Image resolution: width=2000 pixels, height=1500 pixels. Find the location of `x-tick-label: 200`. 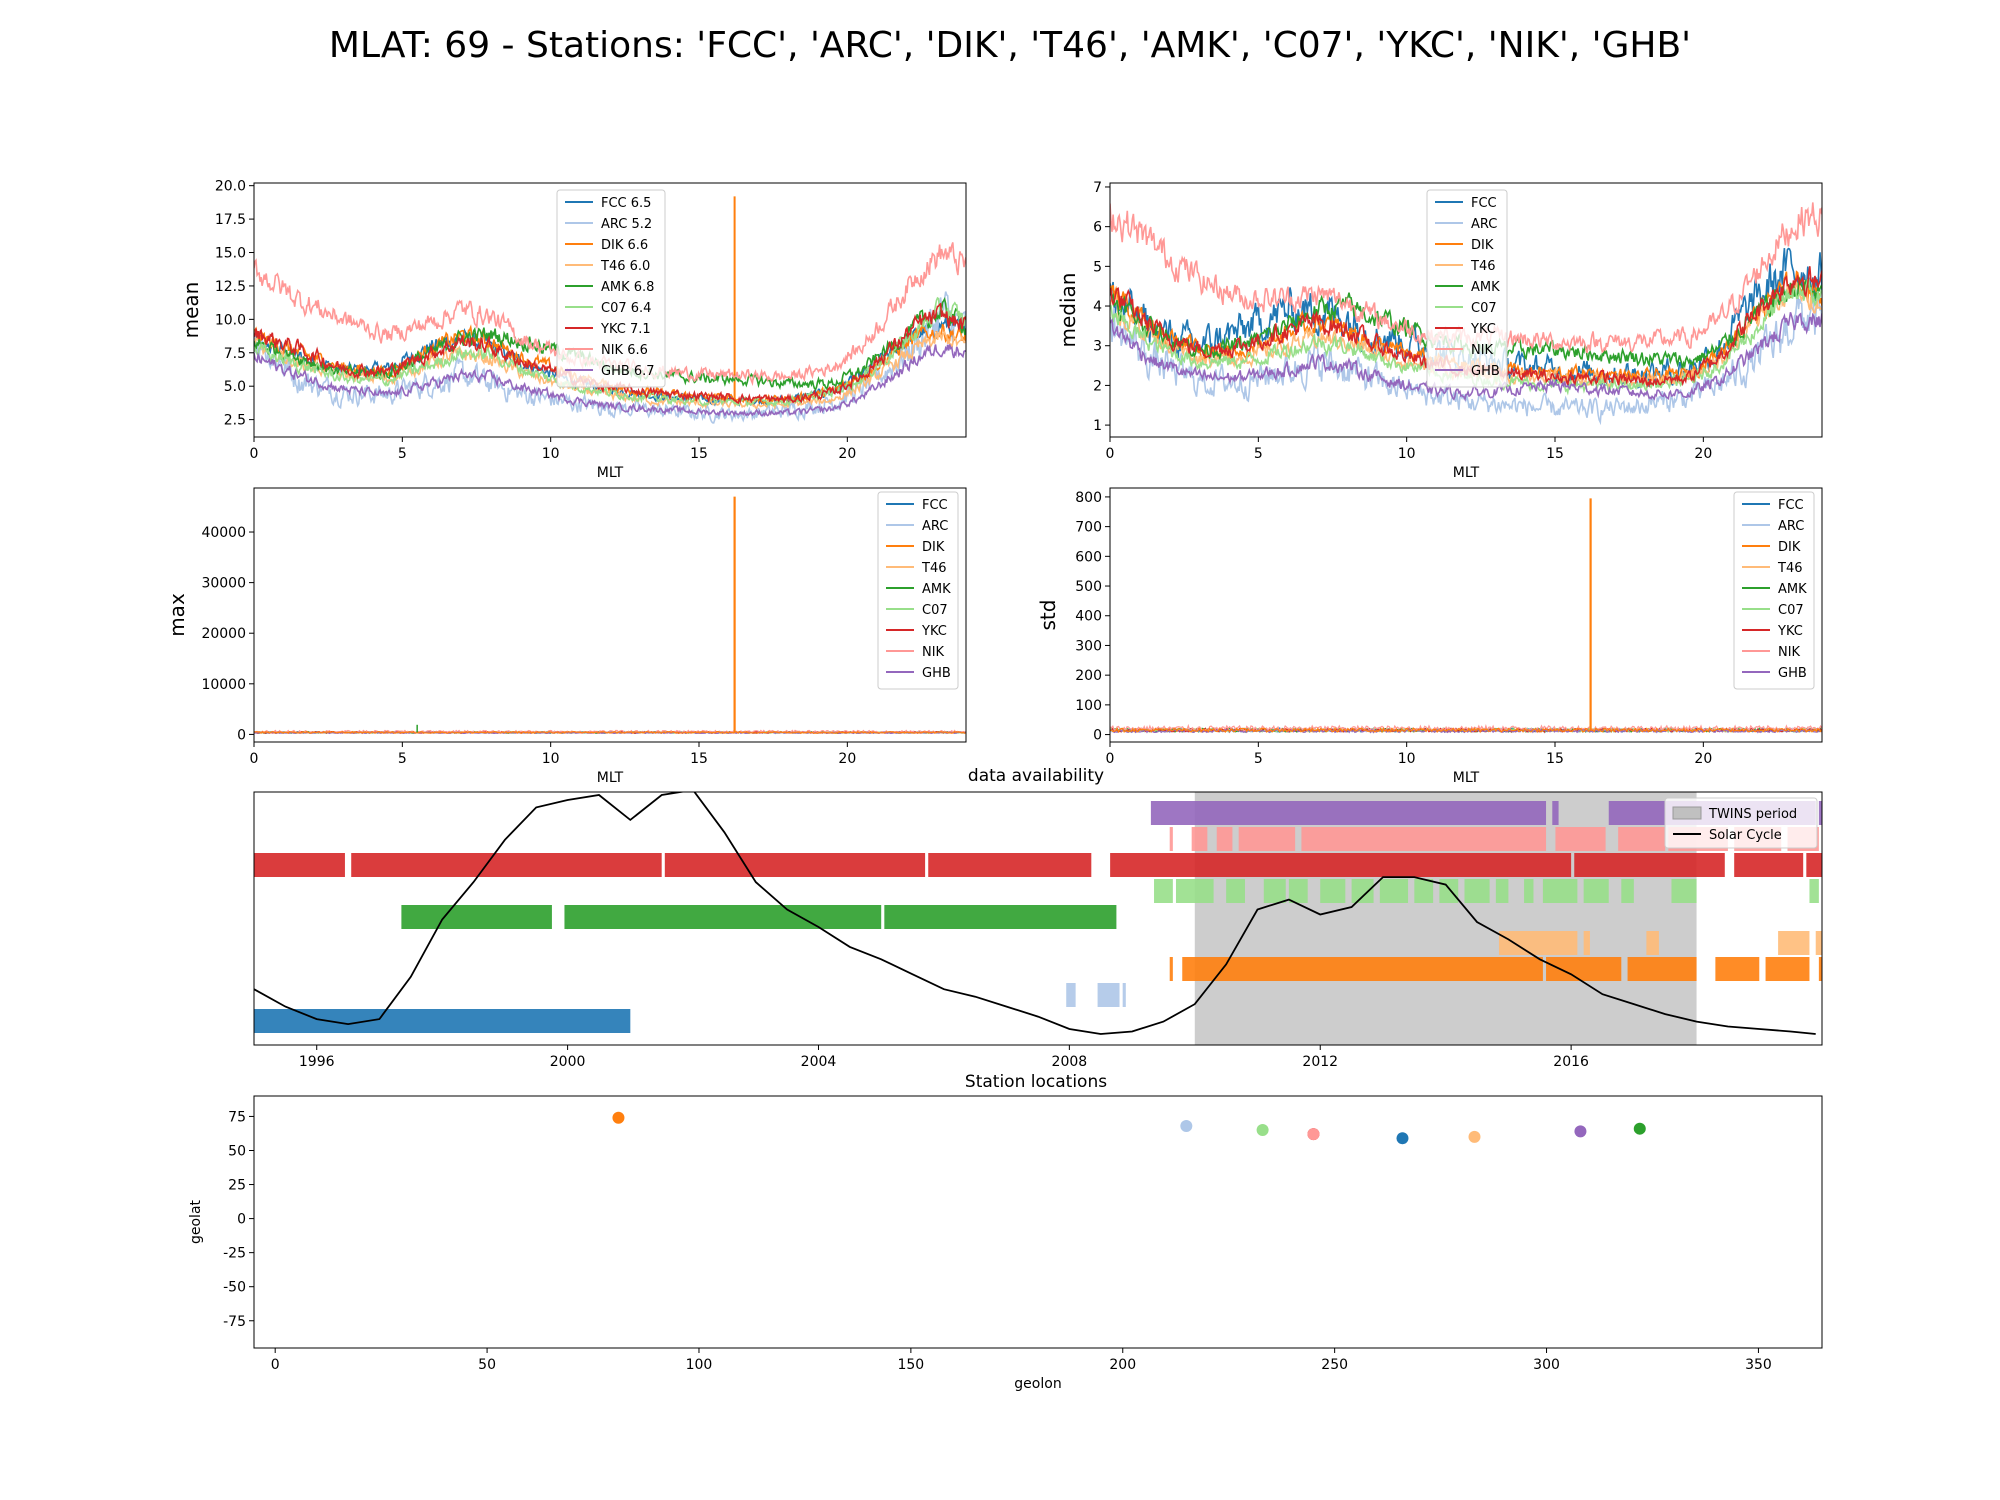

x-tick-label: 200 is located at coordinates (1122, 1365).